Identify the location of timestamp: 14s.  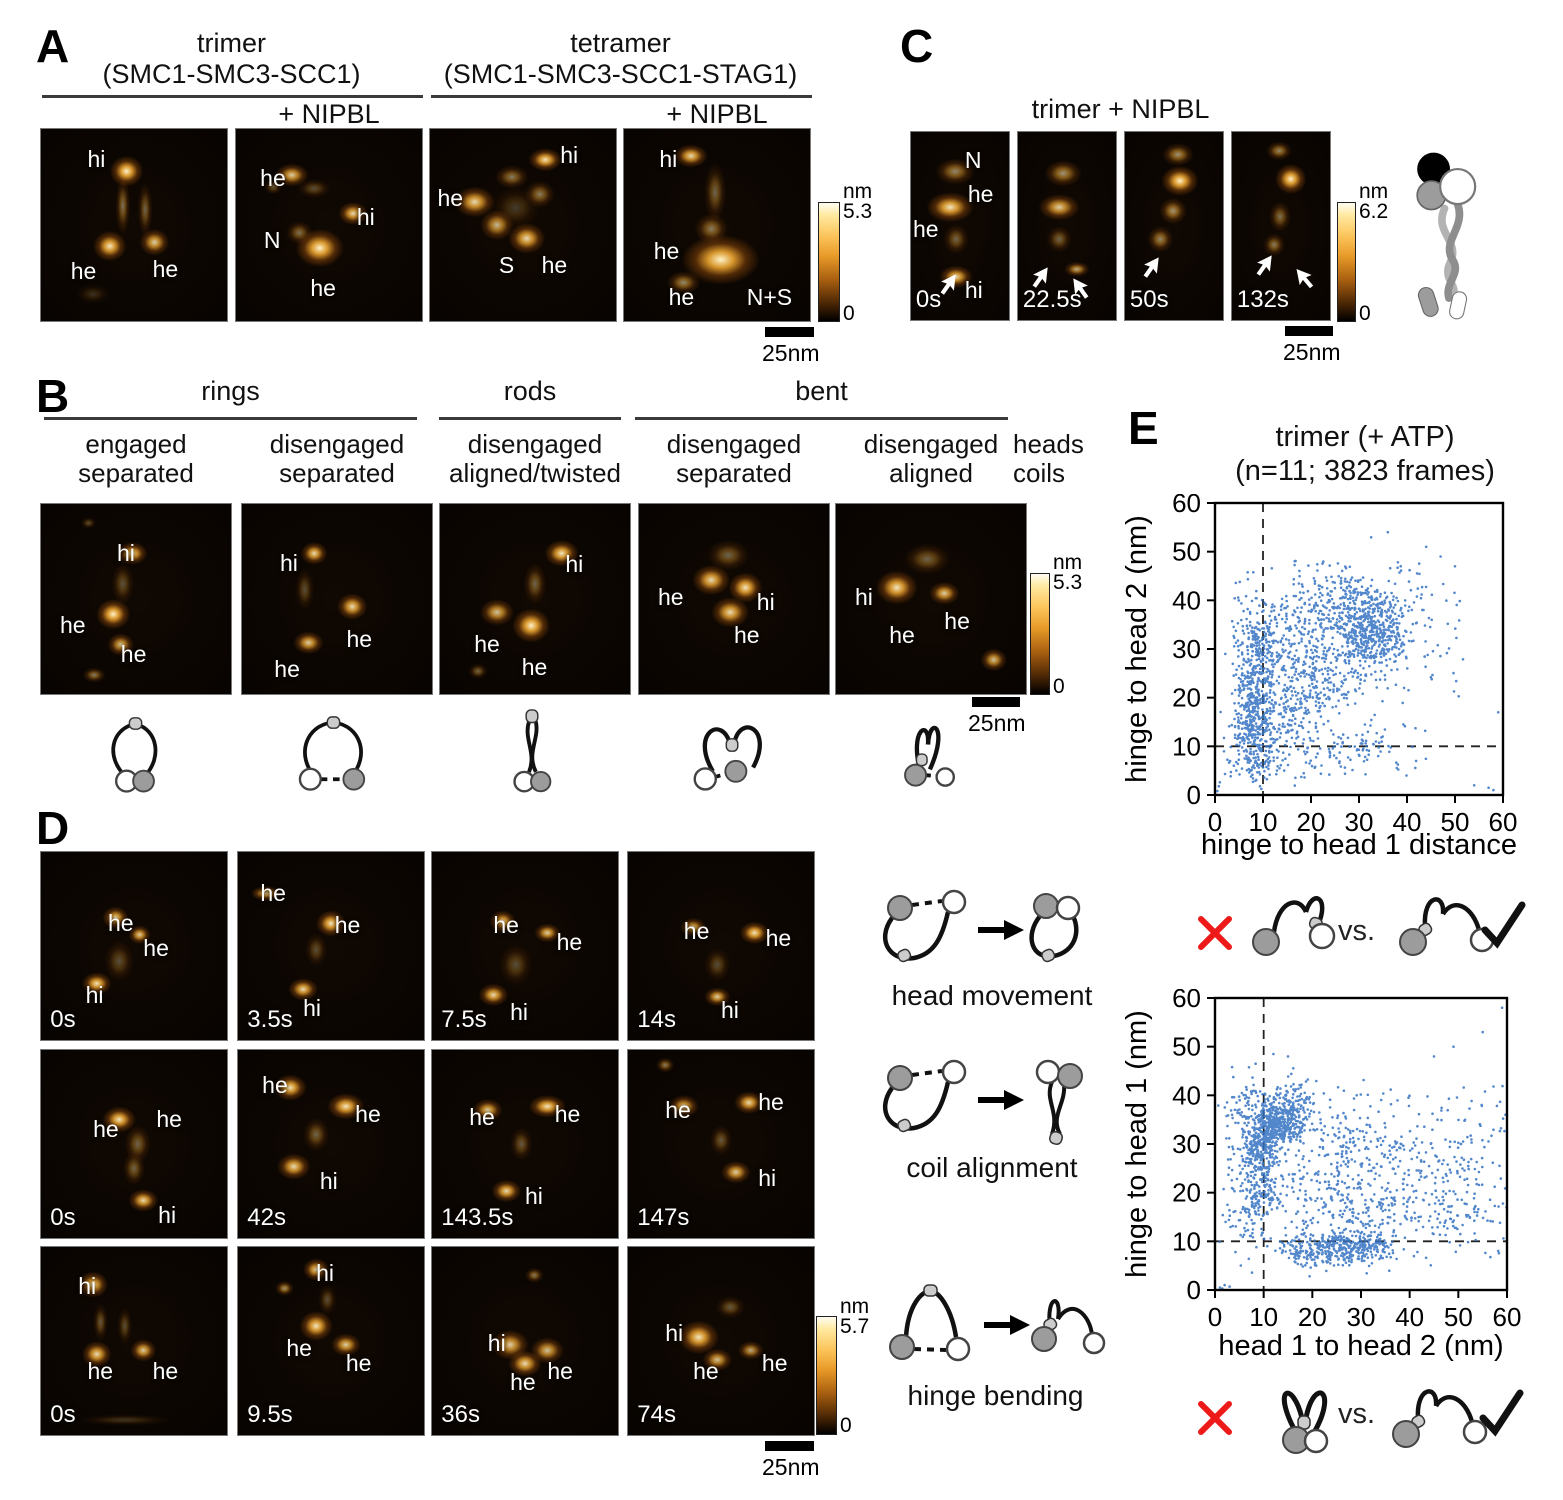
(656, 1020).